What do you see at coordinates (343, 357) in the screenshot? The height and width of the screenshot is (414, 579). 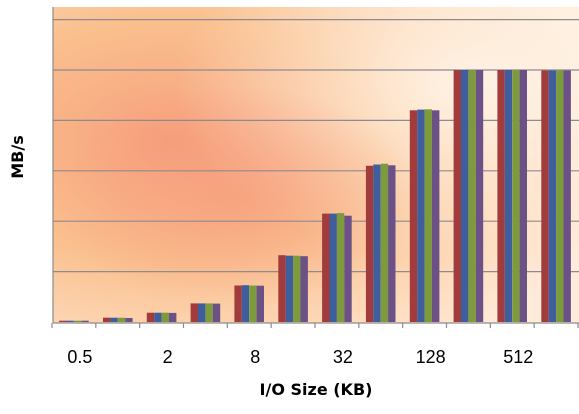 I see `x-tick-label: 32` at bounding box center [343, 357].